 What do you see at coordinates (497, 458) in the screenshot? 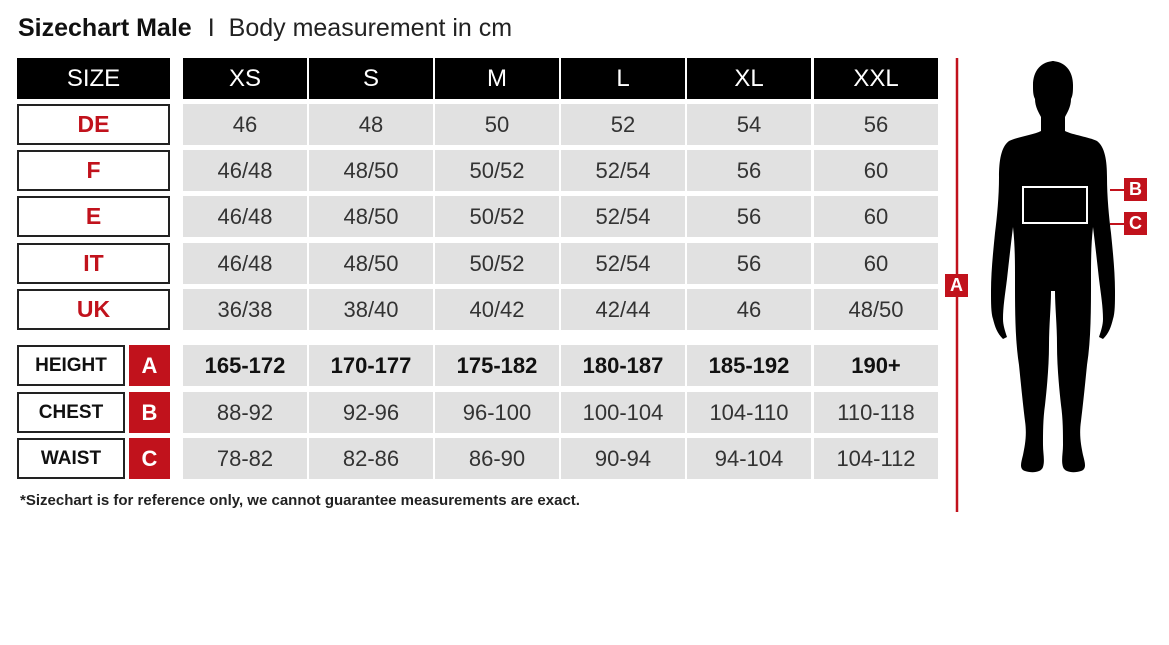
I see `table-cell: 86-90` at bounding box center [497, 458].